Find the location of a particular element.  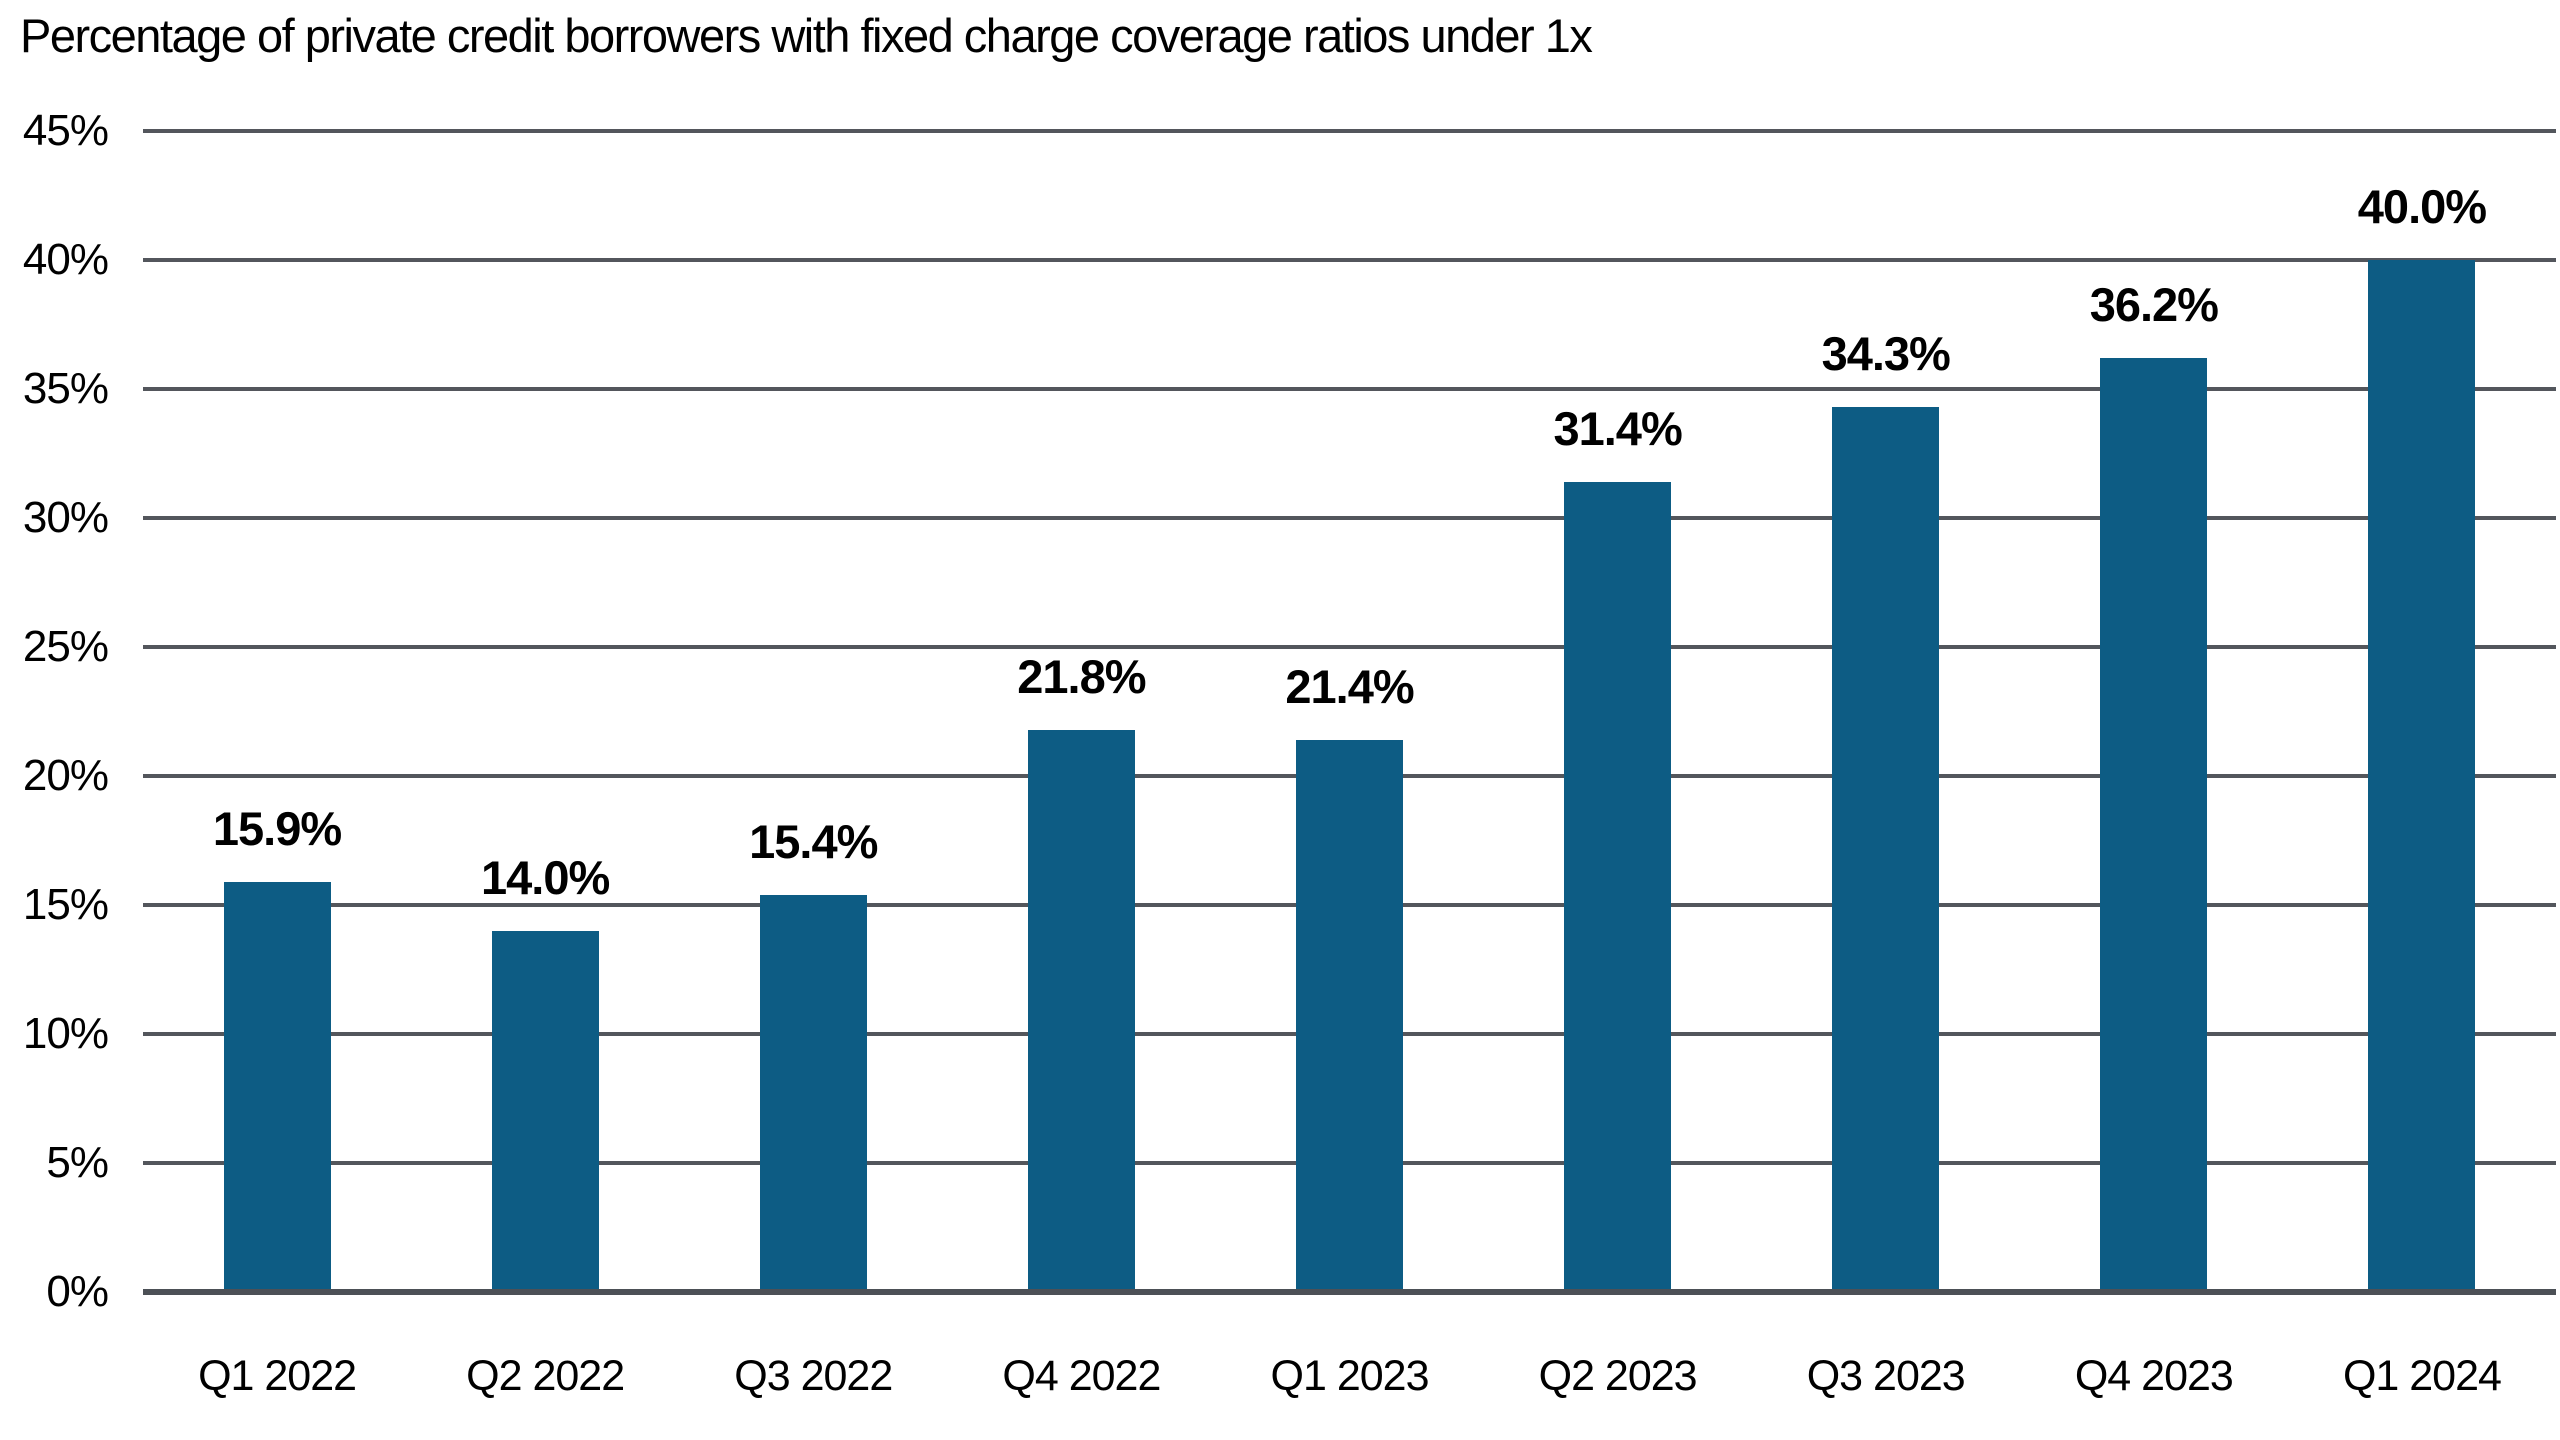

bar-value-label-q3-2023: 34.3% is located at coordinates (1886, 354).